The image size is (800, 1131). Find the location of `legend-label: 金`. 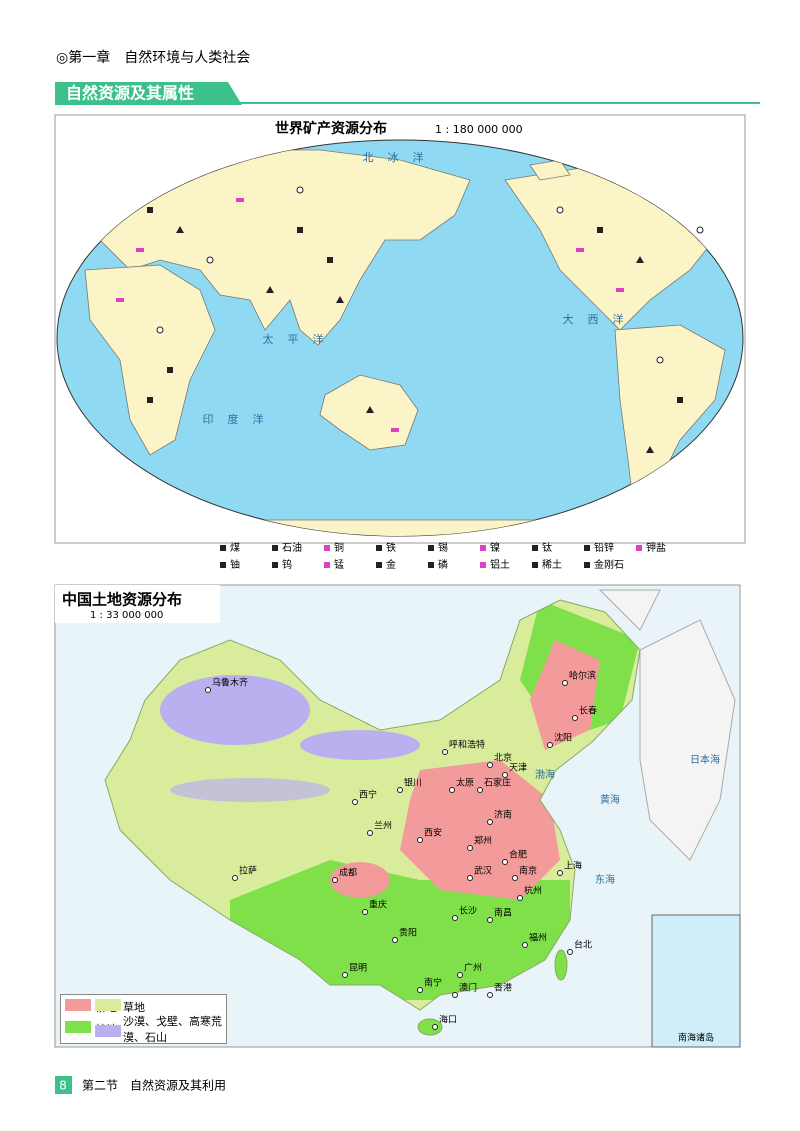

legend-label: 金 is located at coordinates (391, 564).